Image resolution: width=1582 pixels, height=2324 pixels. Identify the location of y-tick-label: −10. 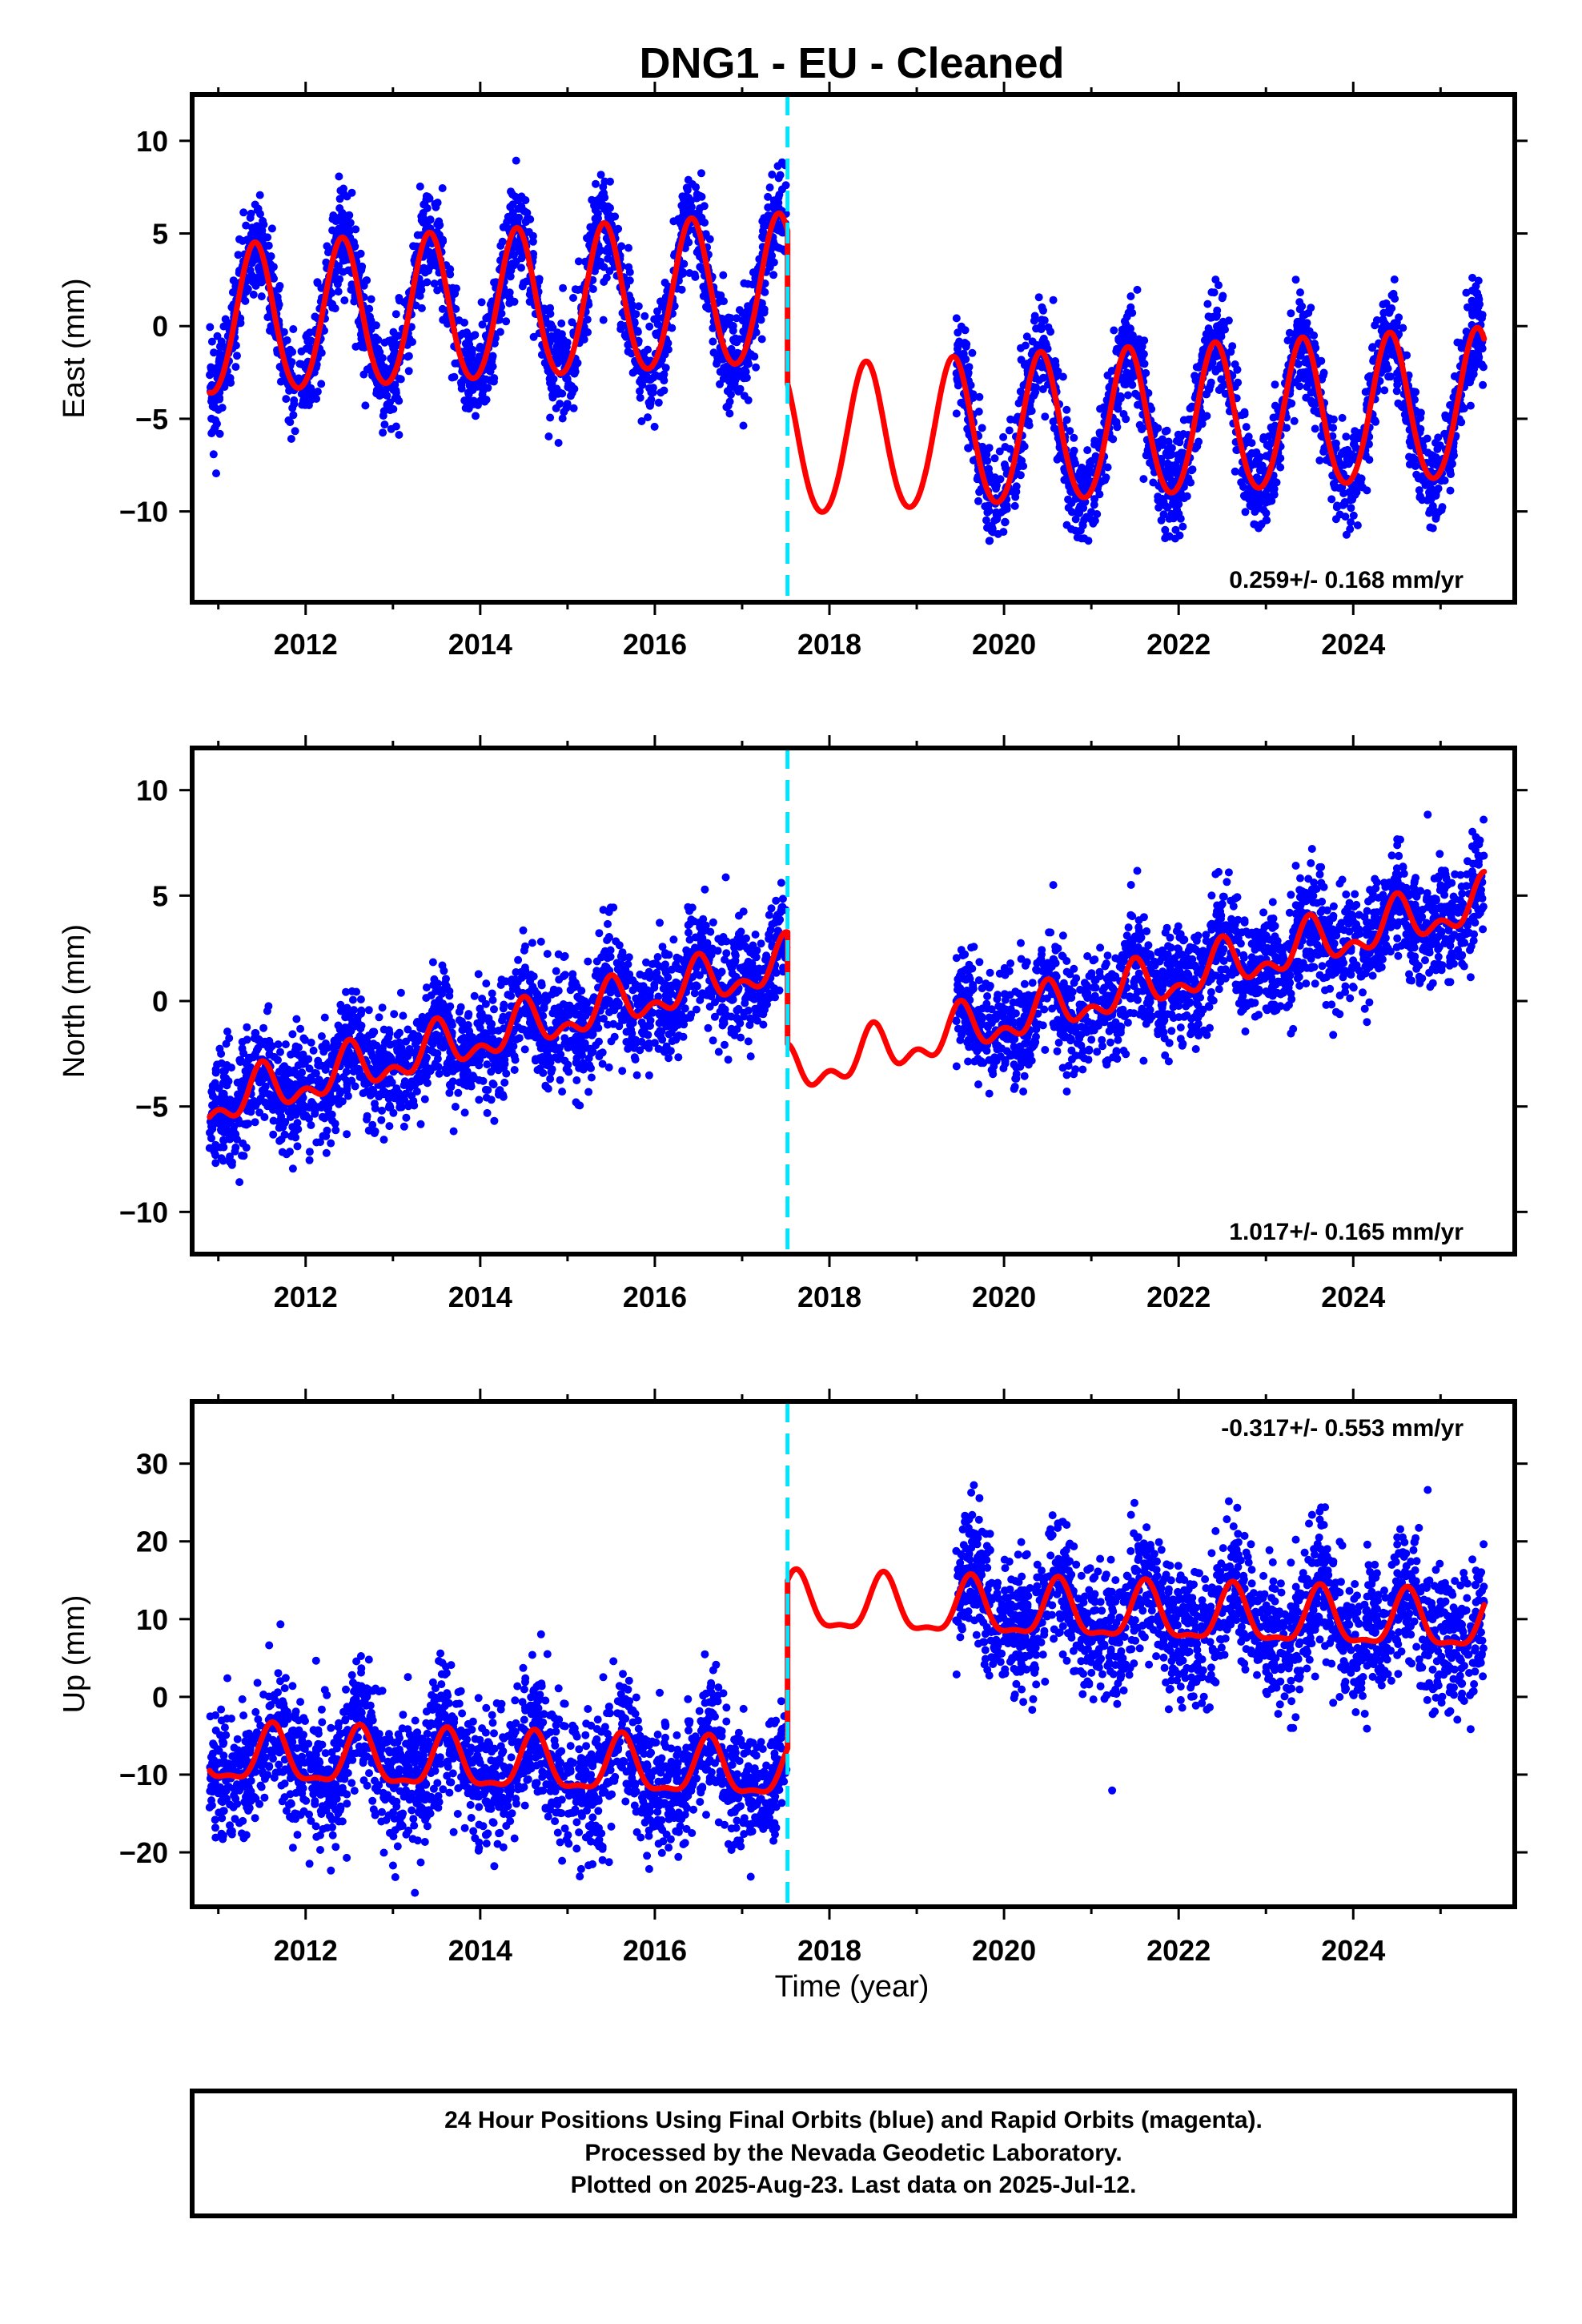
(144, 512).